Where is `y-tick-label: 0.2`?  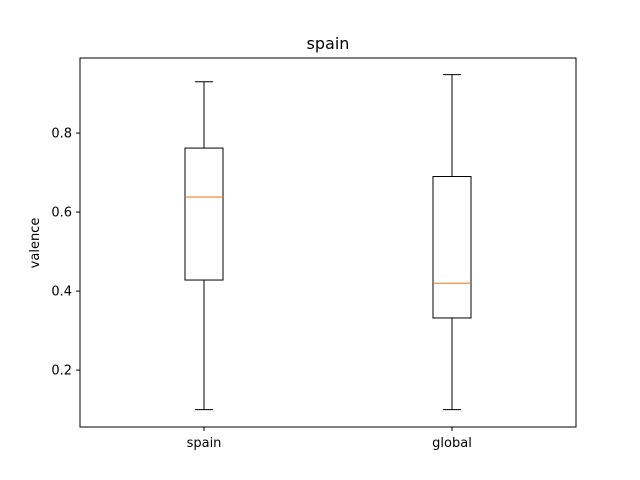 y-tick-label: 0.2 is located at coordinates (61, 371).